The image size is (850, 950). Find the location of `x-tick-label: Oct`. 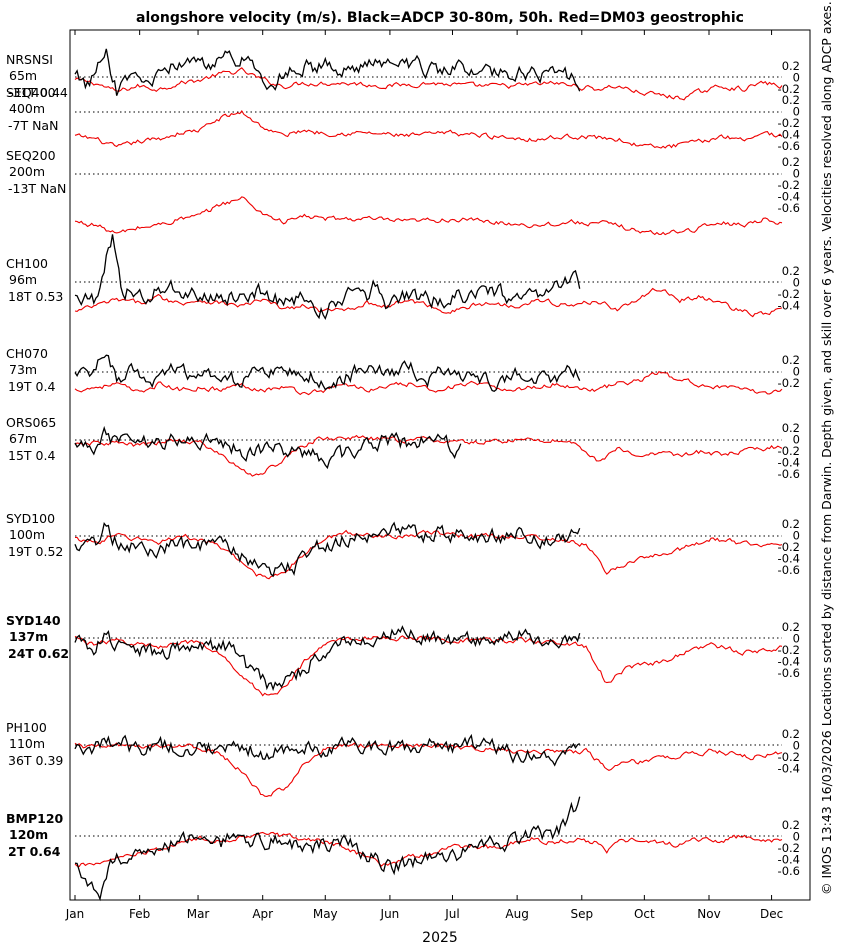

x-tick-label: Oct is located at coordinates (644, 914).